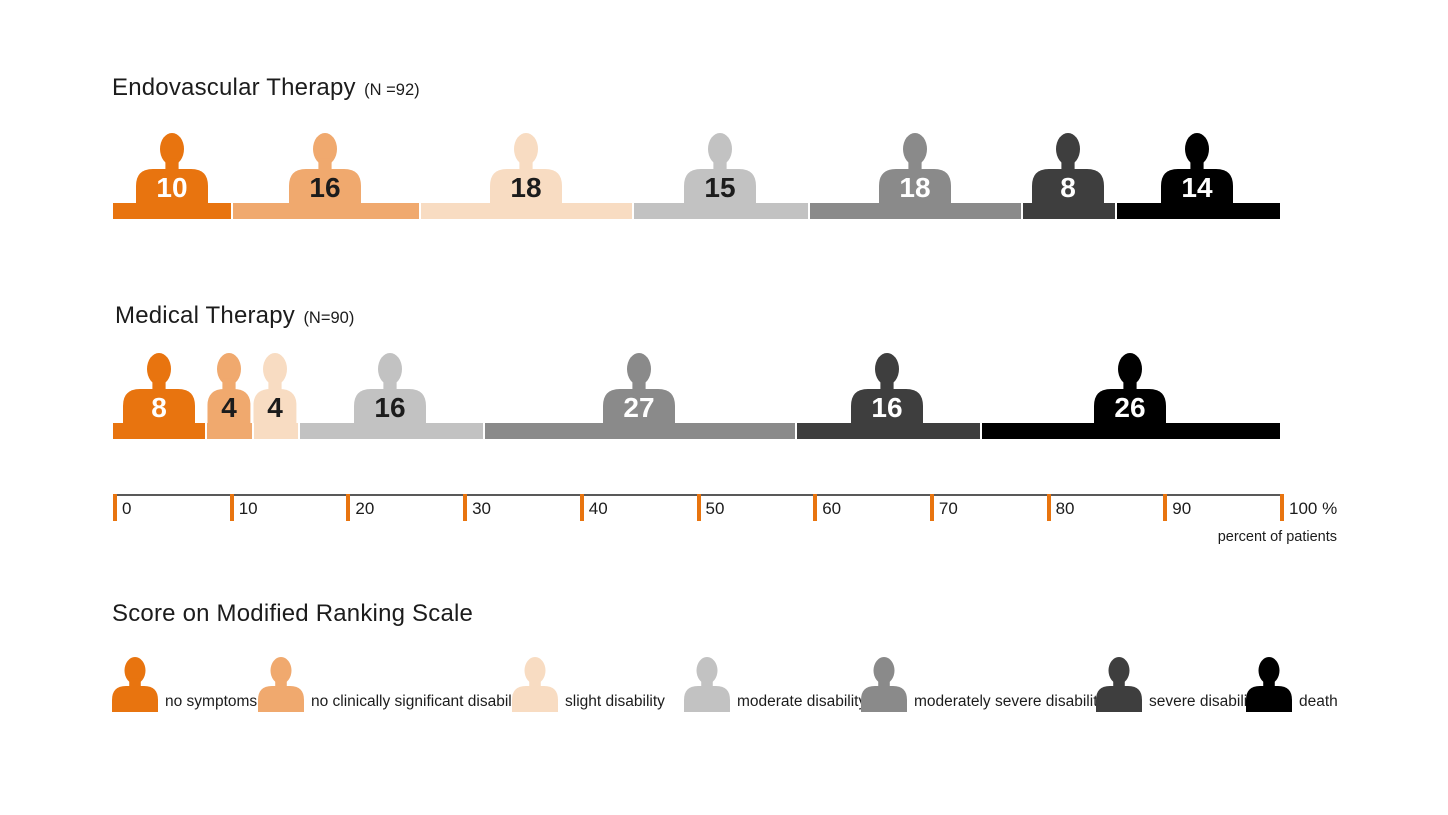  Describe the element at coordinates (392, 90) in the screenshot. I see `series-n-count: (N =92)` at that location.